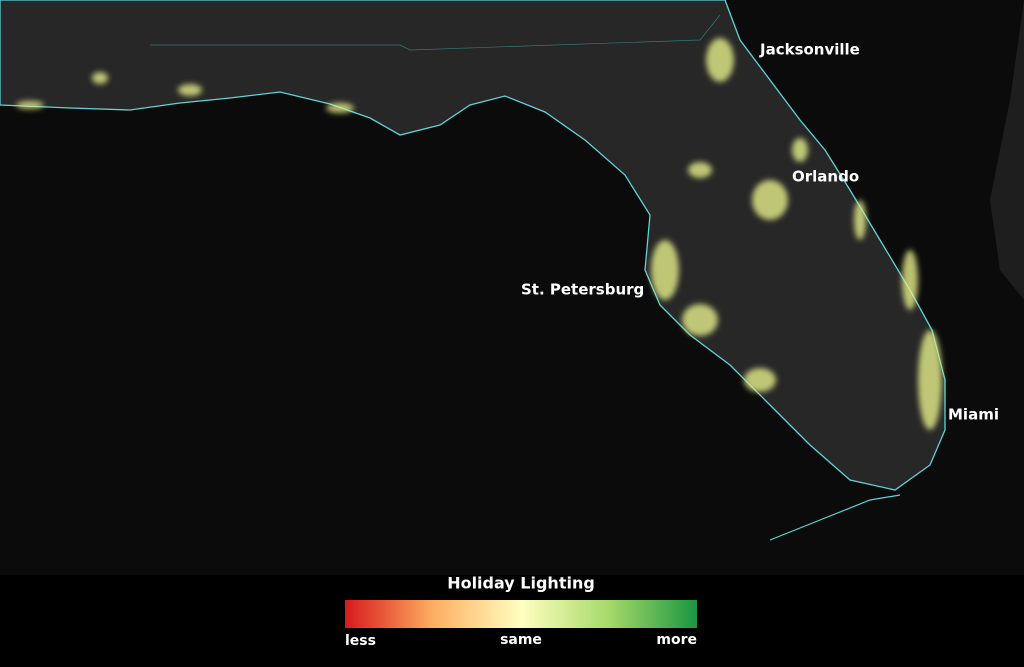 This screenshot has height=667, width=1024. I want to click on city-label: Orlando, so click(825, 177).